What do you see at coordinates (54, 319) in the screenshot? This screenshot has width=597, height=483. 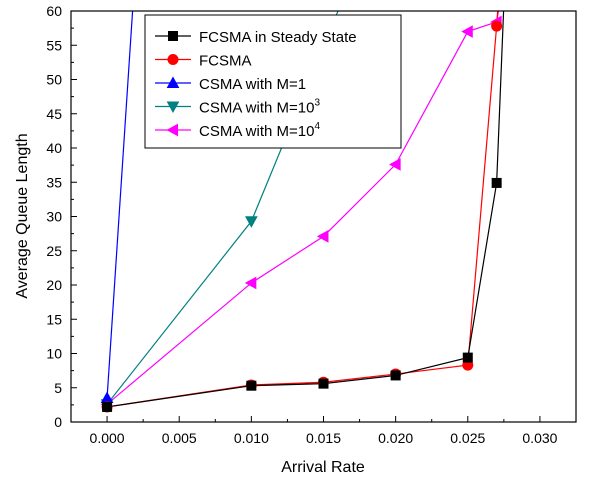 I see `y-tick-label: 15` at bounding box center [54, 319].